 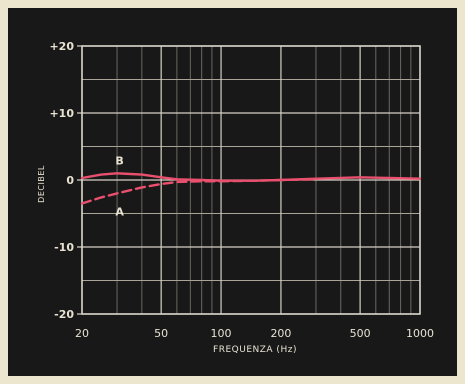 What do you see at coordinates (64, 247) in the screenshot?
I see `y-tick-label: -10` at bounding box center [64, 247].